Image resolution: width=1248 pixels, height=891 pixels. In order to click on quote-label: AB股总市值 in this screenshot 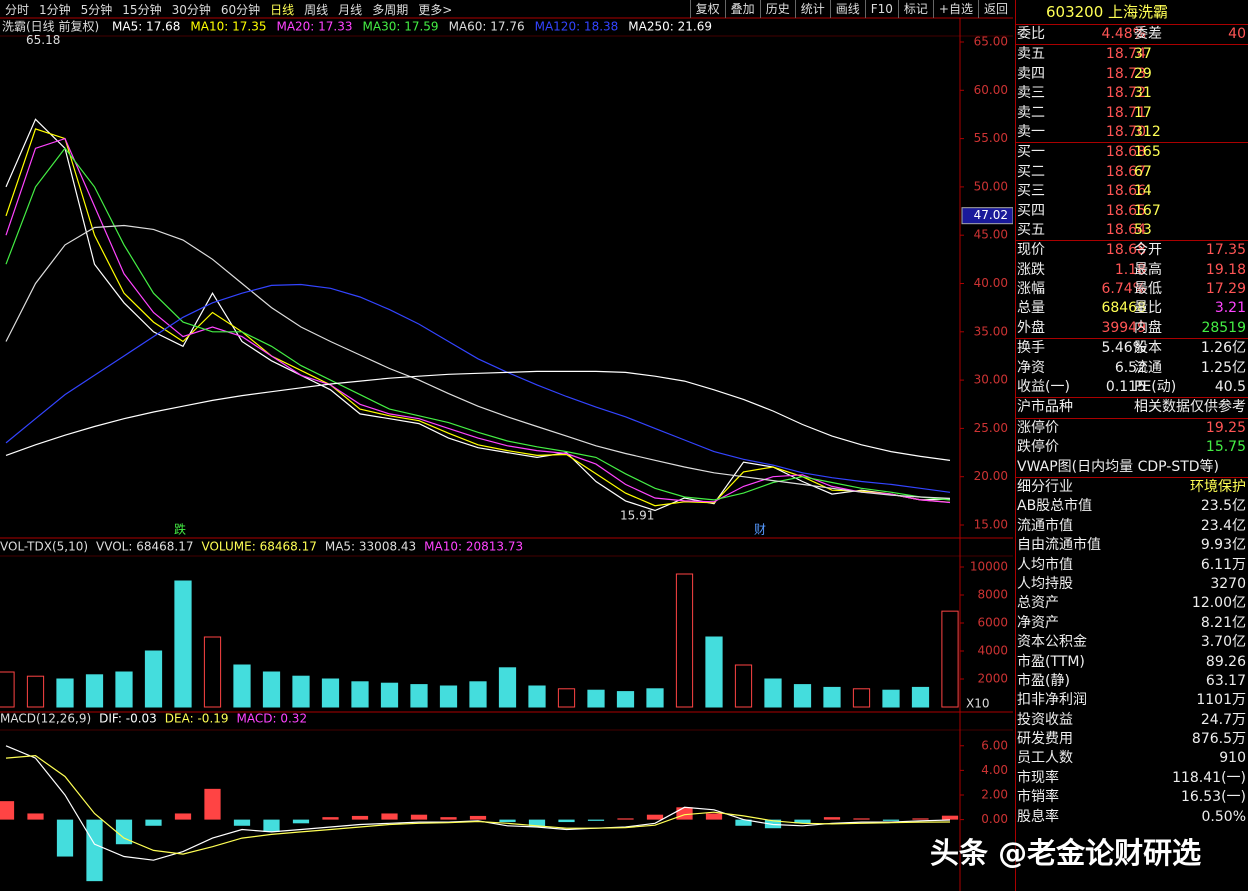, I will do `click(1055, 506)`.